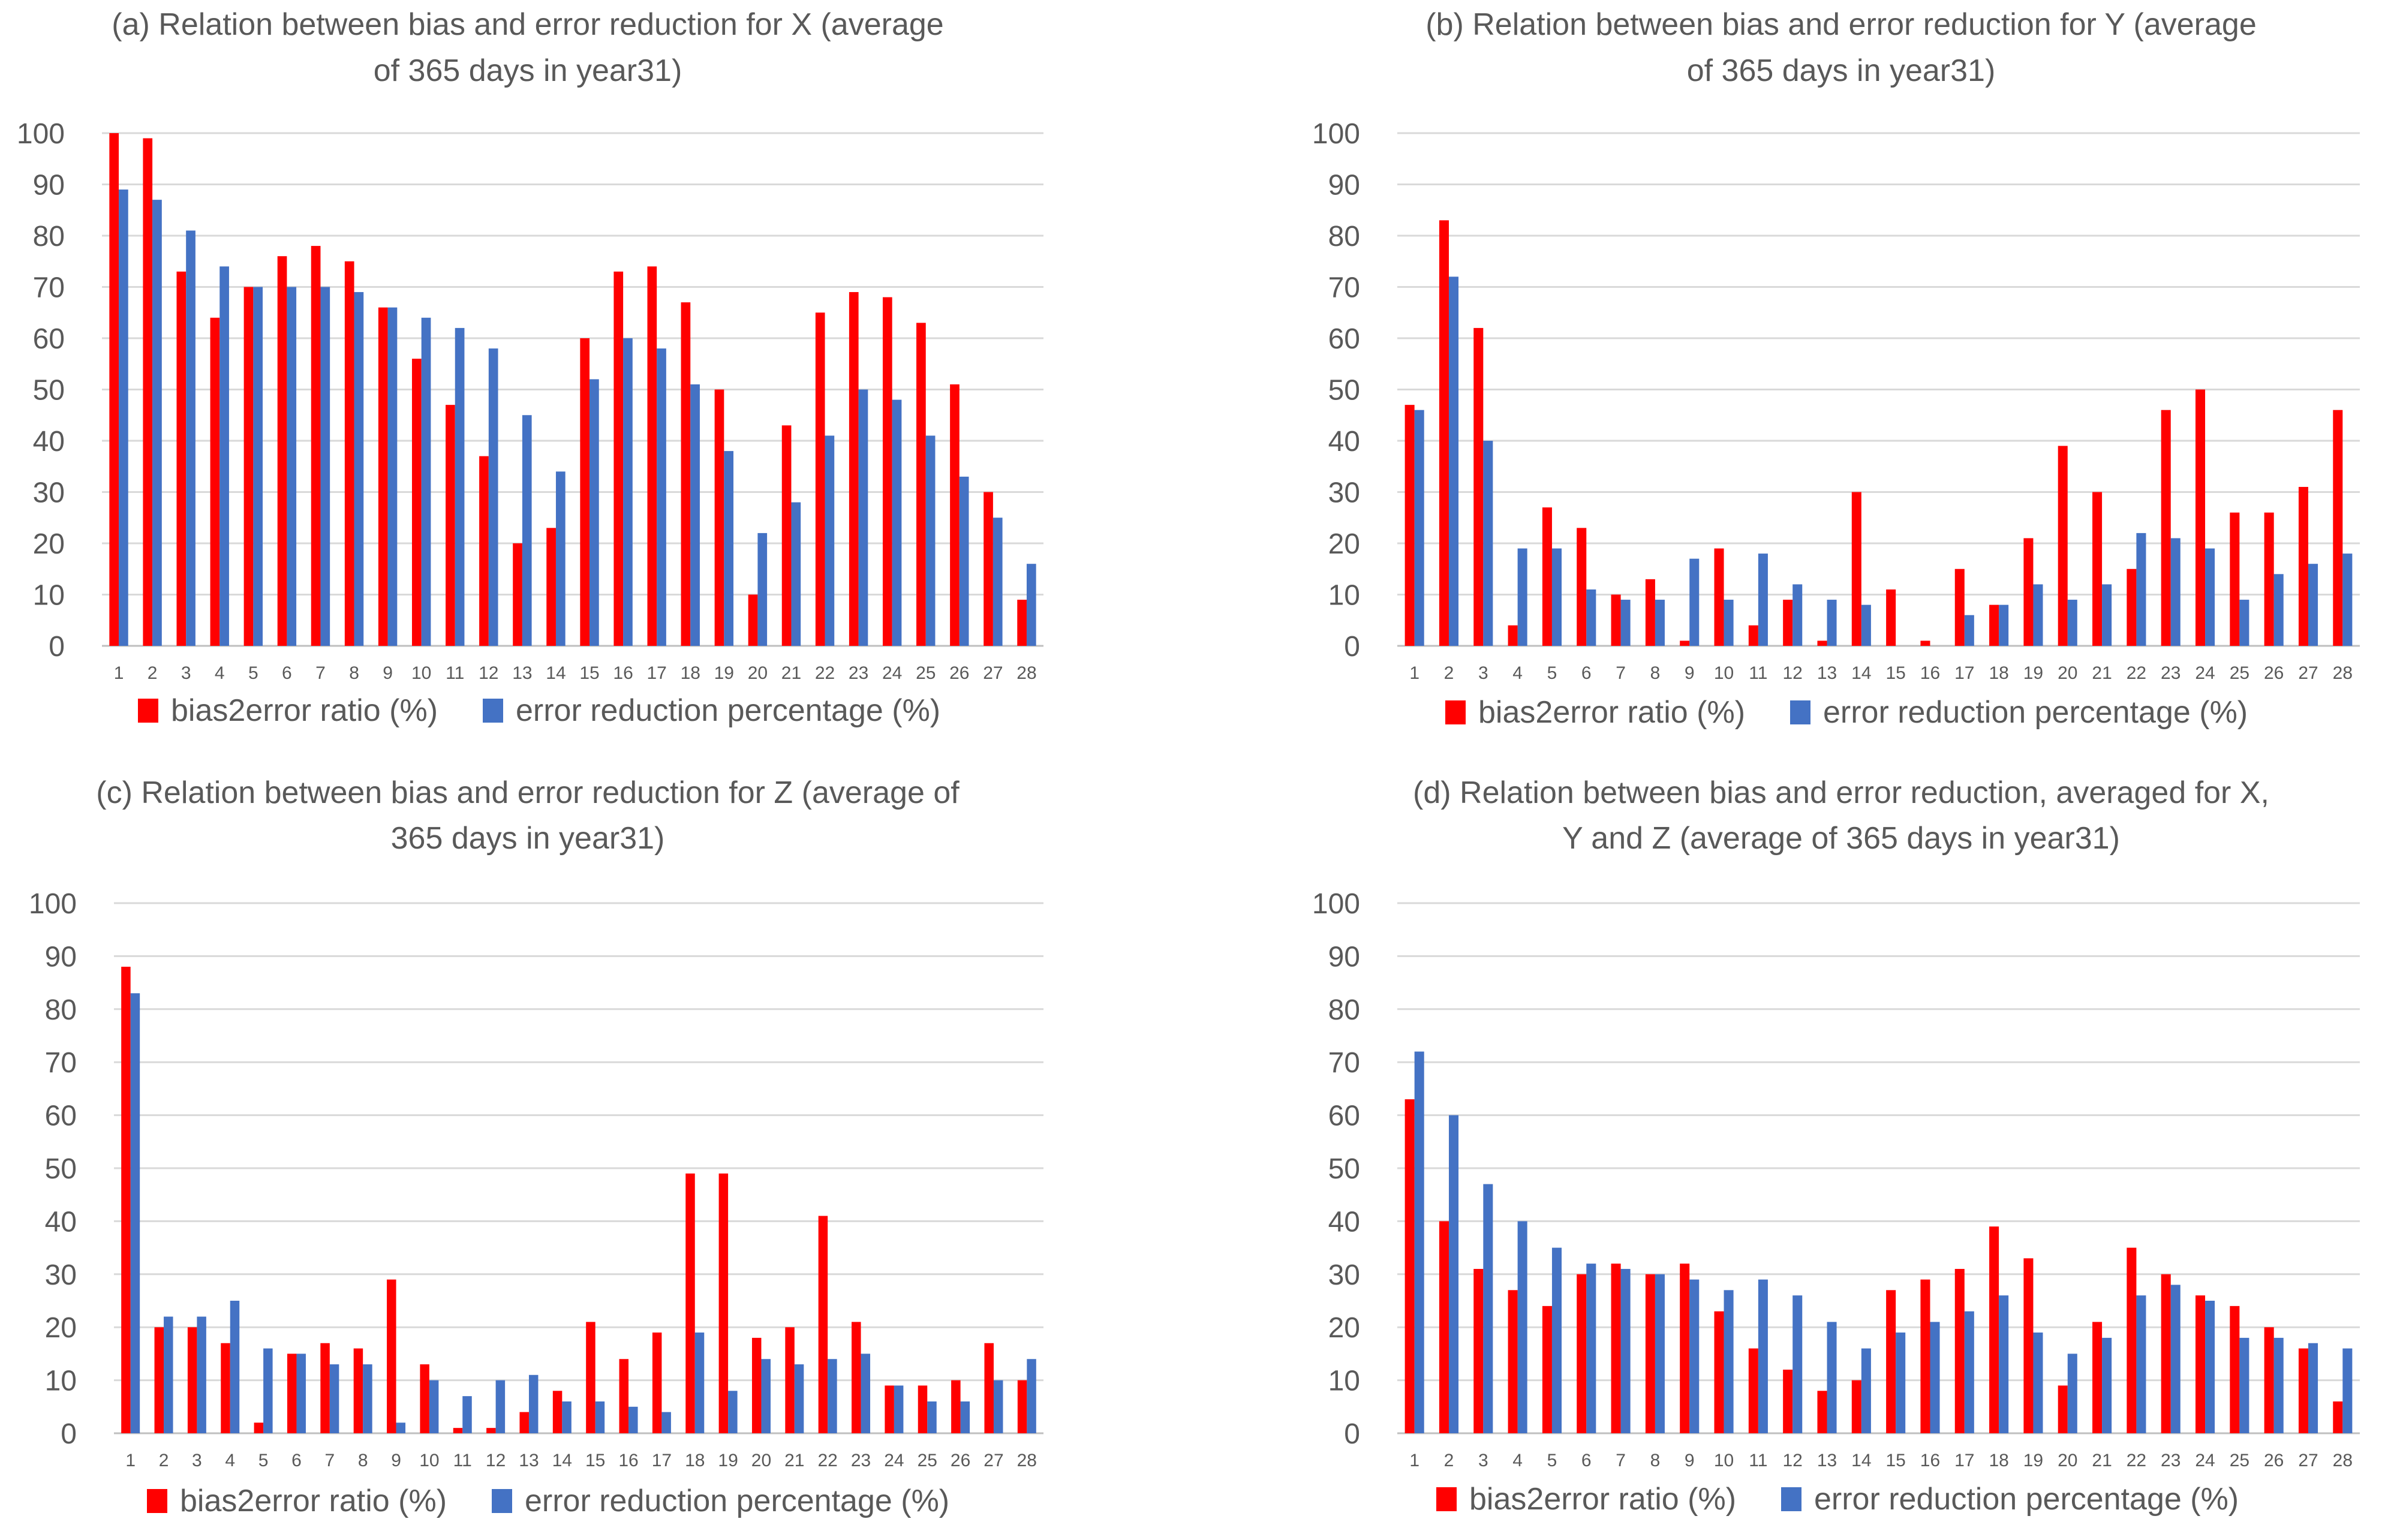  I want to click on y-tick-label: 50, so click(1344, 391).